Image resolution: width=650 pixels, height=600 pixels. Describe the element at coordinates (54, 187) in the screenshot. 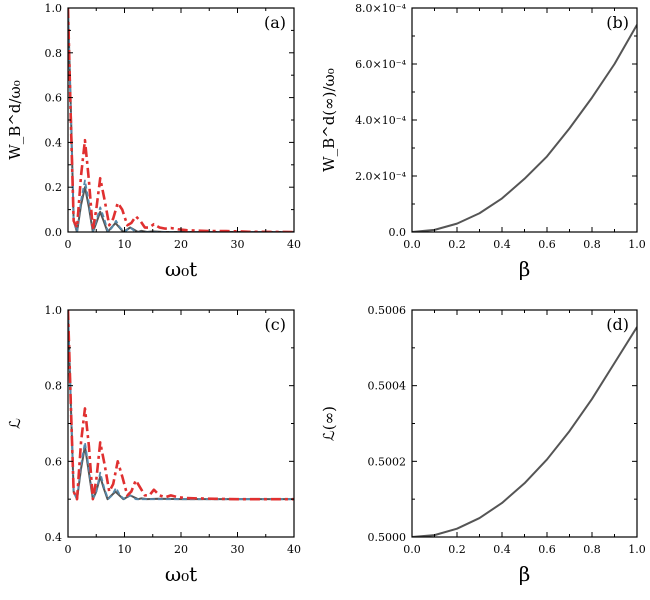

I see `y-tick-label: 0.2` at that location.